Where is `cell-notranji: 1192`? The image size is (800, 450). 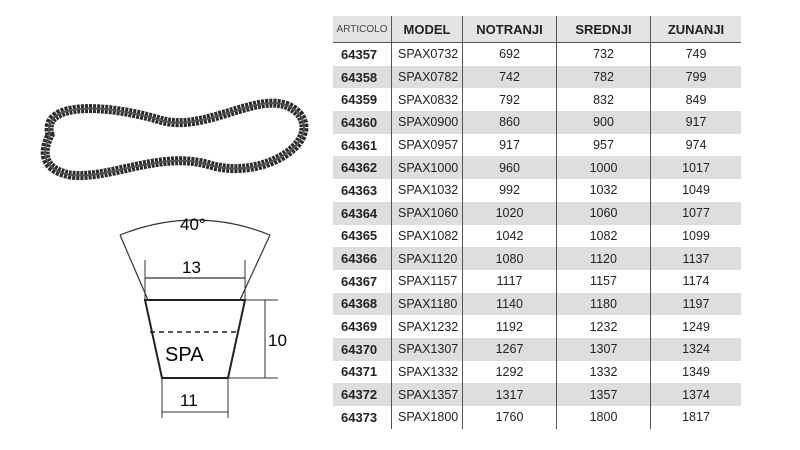
cell-notranji: 1192 is located at coordinates (509, 326).